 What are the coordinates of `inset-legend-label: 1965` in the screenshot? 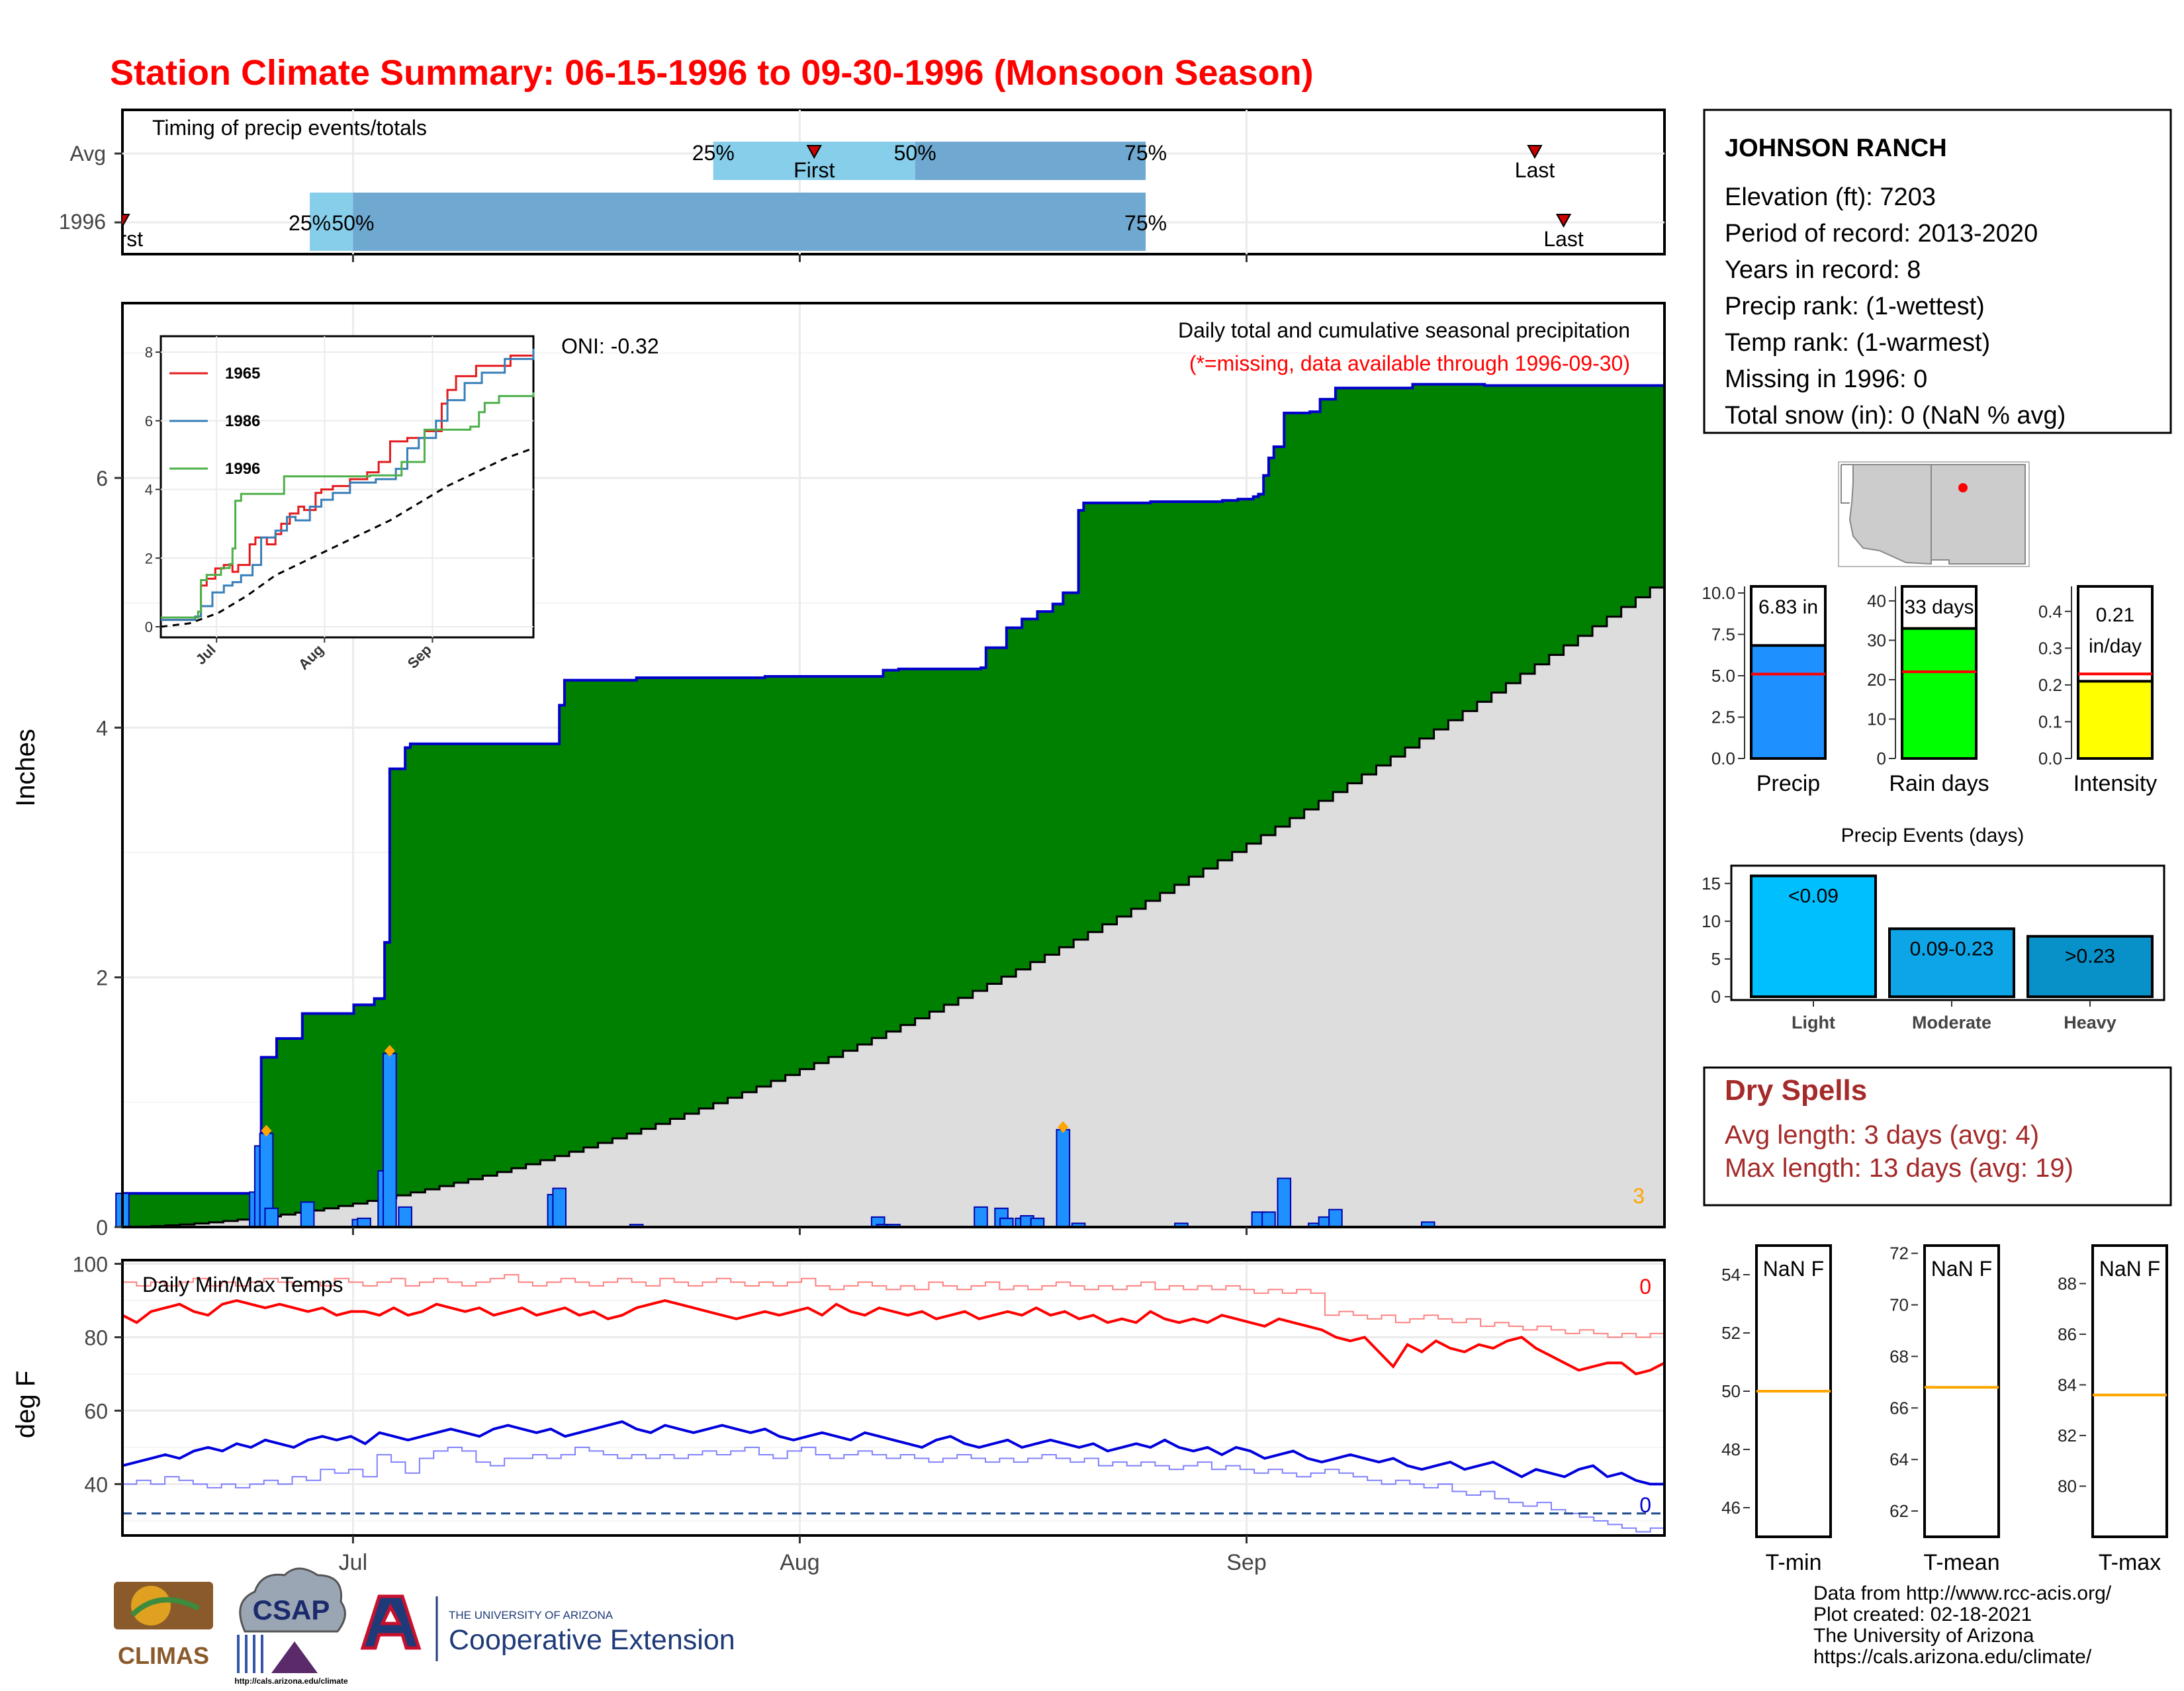 It's located at (242, 374).